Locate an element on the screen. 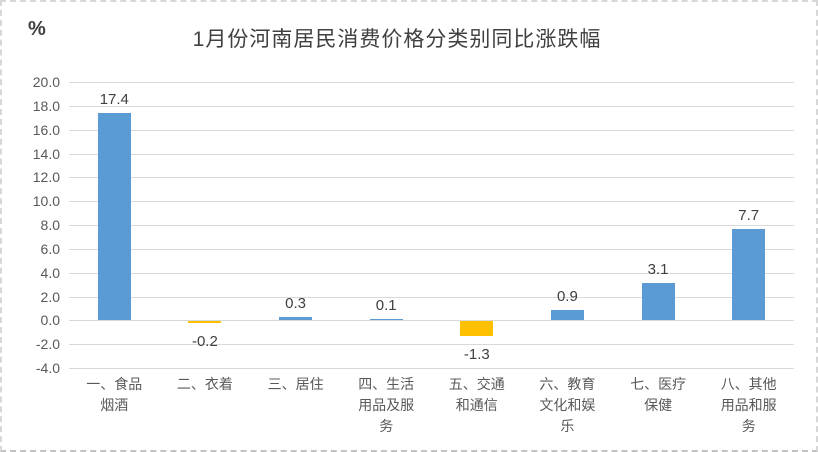 Image resolution: width=818 pixels, height=452 pixels. y-axis-tick-label: -2.0 is located at coordinates (47, 344).